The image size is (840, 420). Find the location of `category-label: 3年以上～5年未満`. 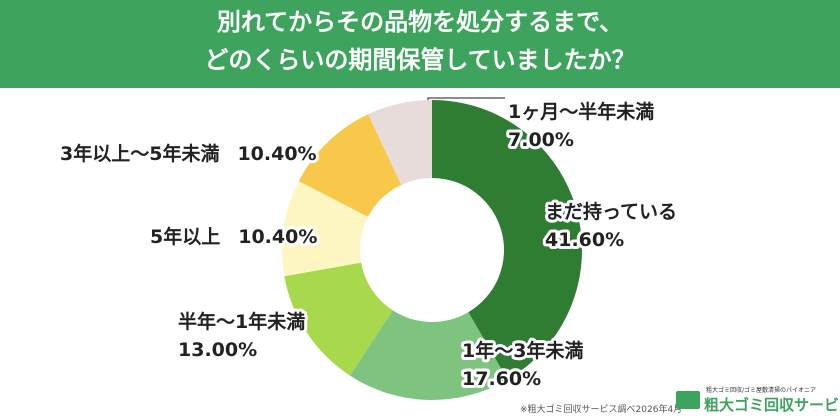

category-label: 3年以上～5年未満 is located at coordinates (139, 153).